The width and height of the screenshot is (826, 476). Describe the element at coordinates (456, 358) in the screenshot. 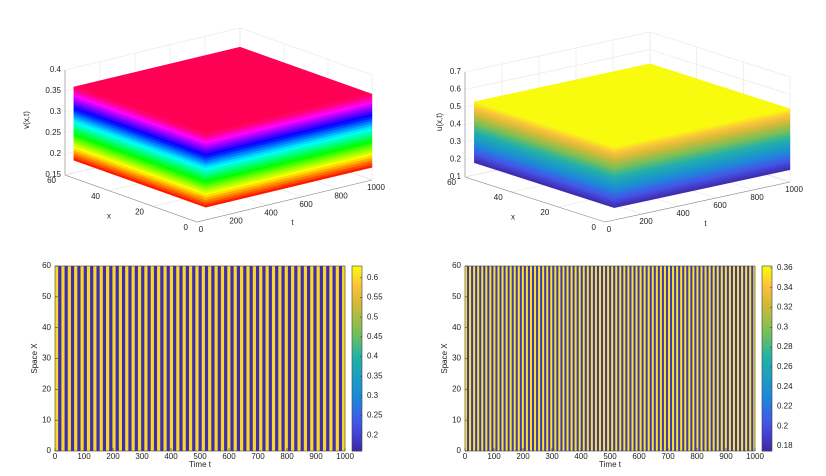

I see `y-tick-label: 30` at that location.